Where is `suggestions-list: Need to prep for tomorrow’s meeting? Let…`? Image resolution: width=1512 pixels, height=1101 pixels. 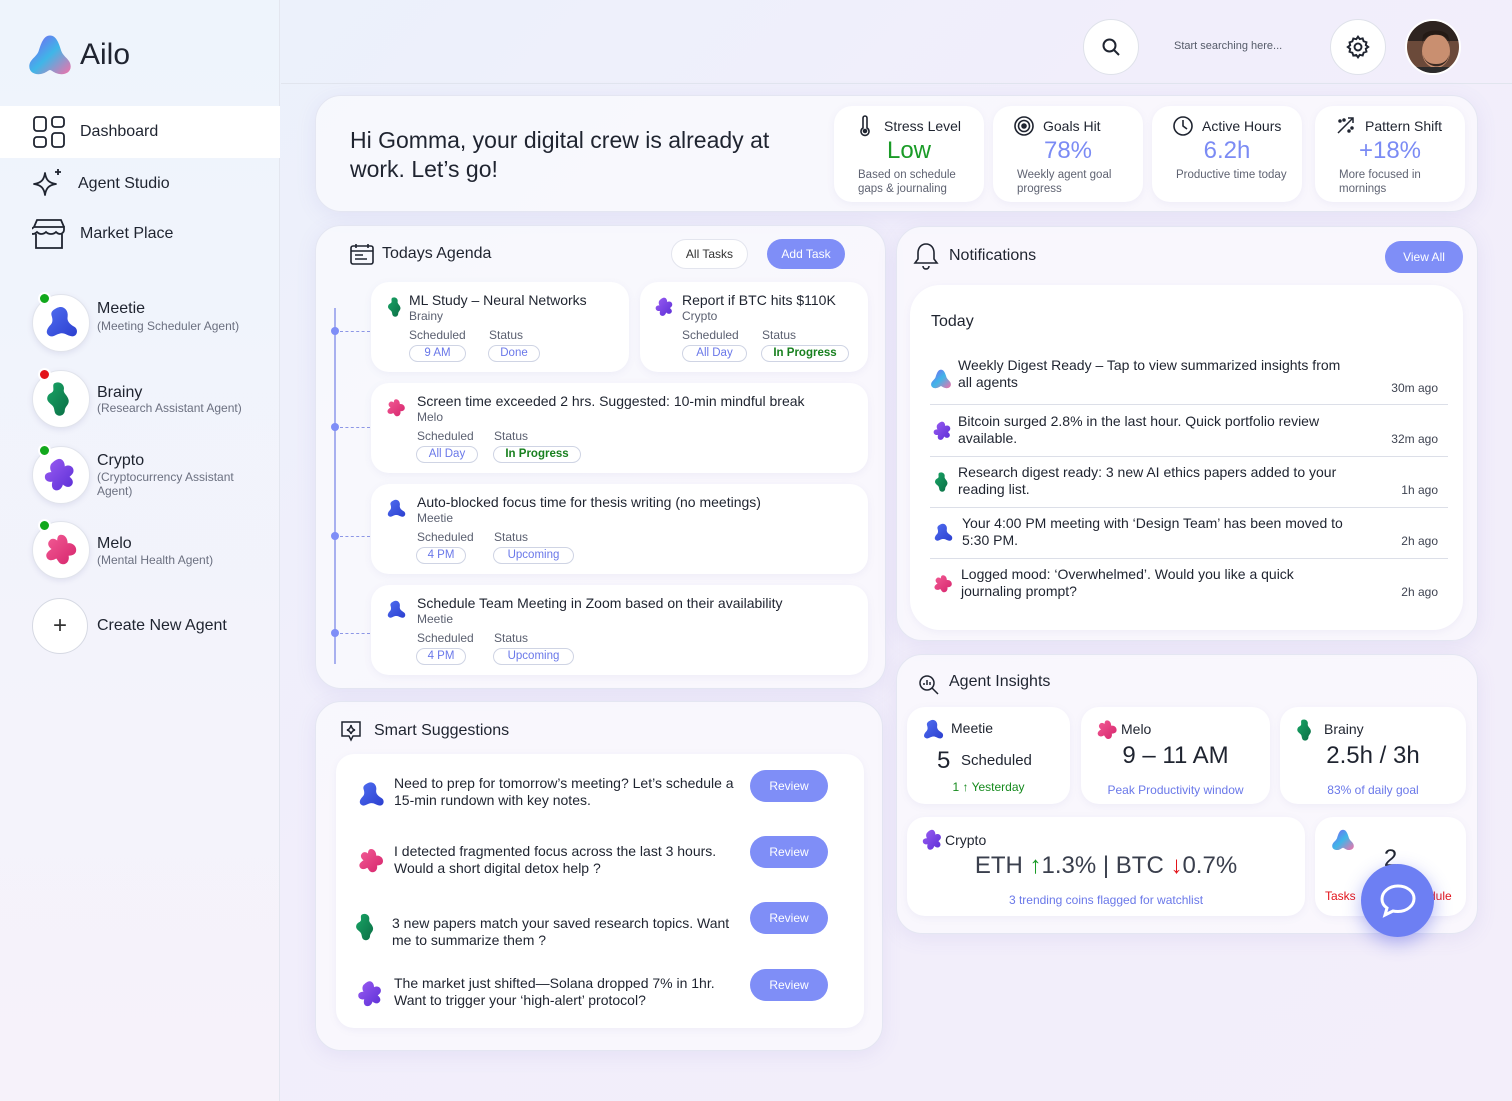 suggestions-list: Need to prep for tomorrow’s meeting? Let… is located at coordinates (600, 891).